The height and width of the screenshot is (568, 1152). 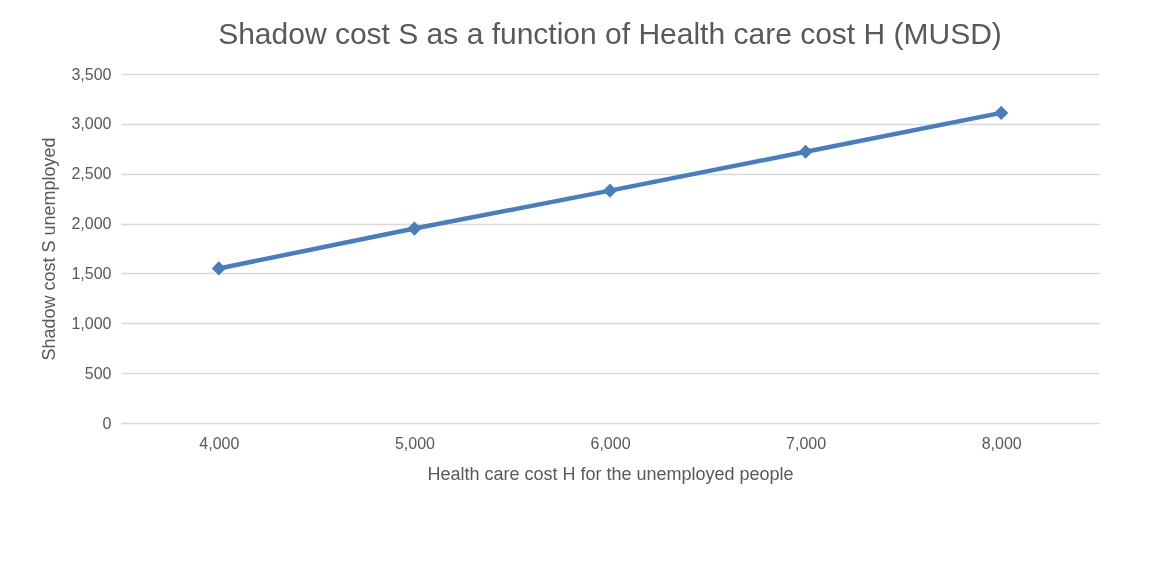 What do you see at coordinates (1001, 443) in the screenshot?
I see `x-tick-label: 8,000` at bounding box center [1001, 443].